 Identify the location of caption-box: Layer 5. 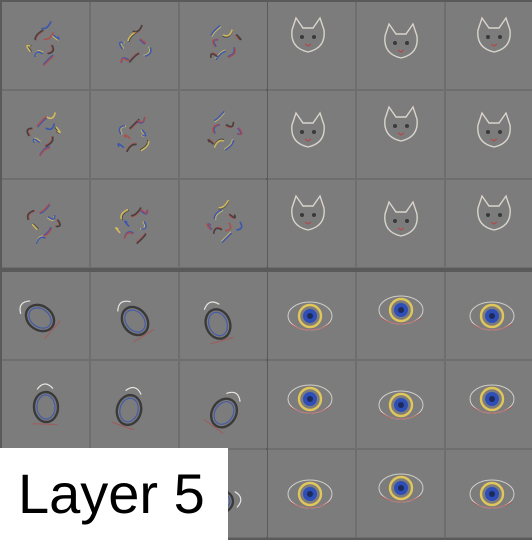
(114, 494).